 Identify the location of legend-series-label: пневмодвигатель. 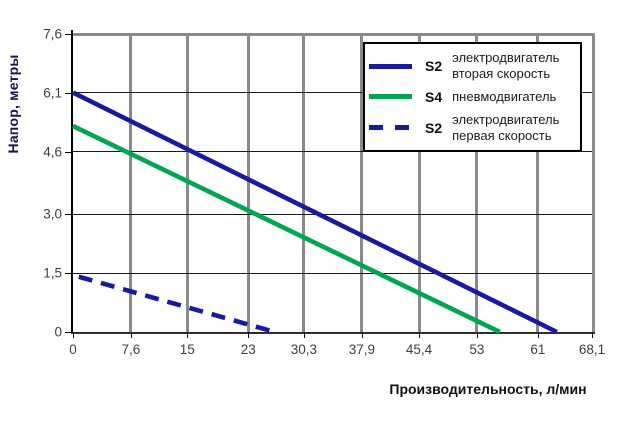
(504, 97).